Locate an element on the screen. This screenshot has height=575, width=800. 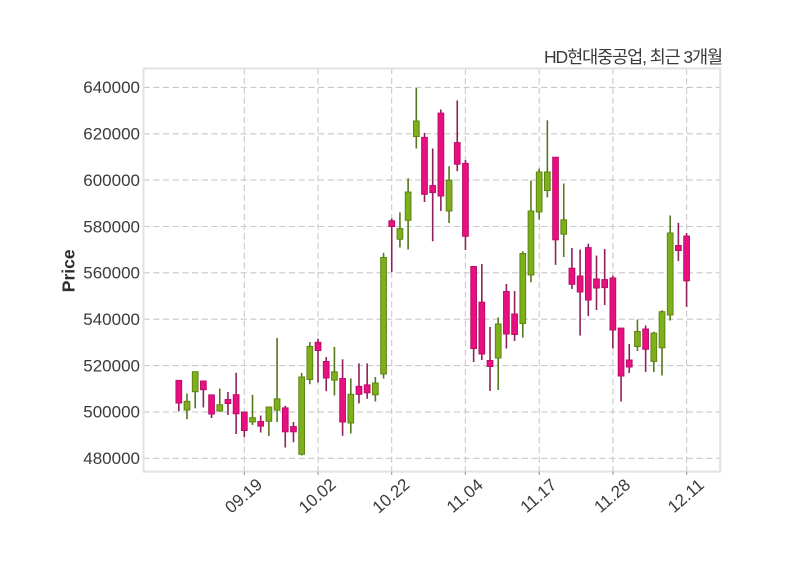
svg-text: 540000 is located at coordinates (111, 319).